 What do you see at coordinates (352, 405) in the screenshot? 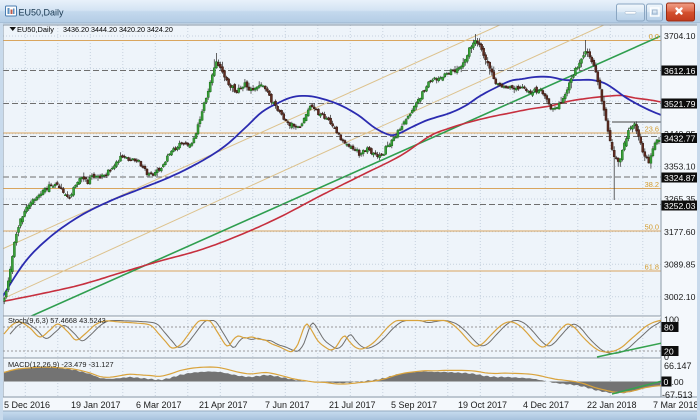
I see `svg-text: 21 Jul 2017` at bounding box center [352, 405].